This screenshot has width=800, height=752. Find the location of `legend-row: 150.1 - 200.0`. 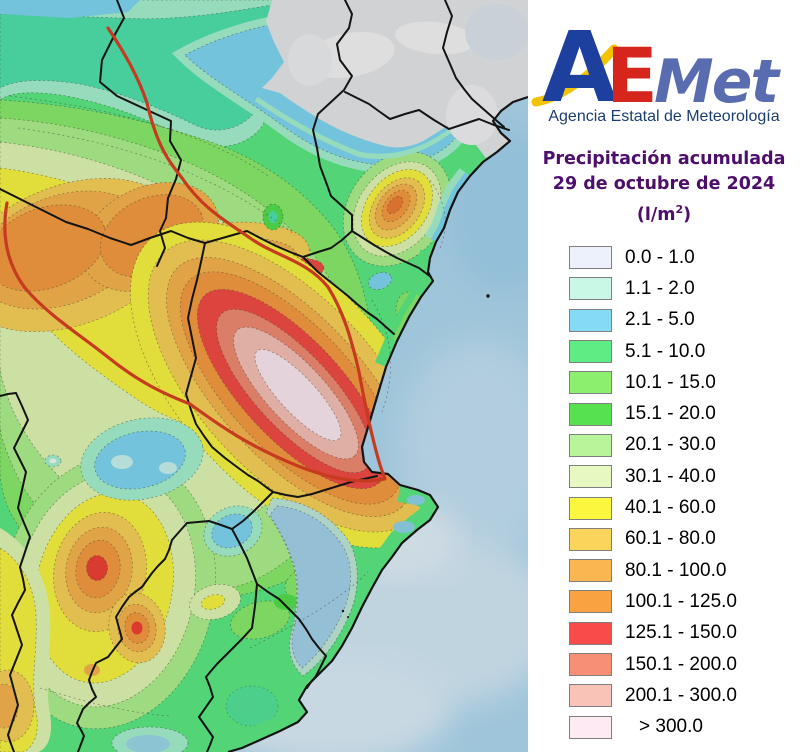

legend-row: 150.1 - 200.0 is located at coordinates (653, 664).